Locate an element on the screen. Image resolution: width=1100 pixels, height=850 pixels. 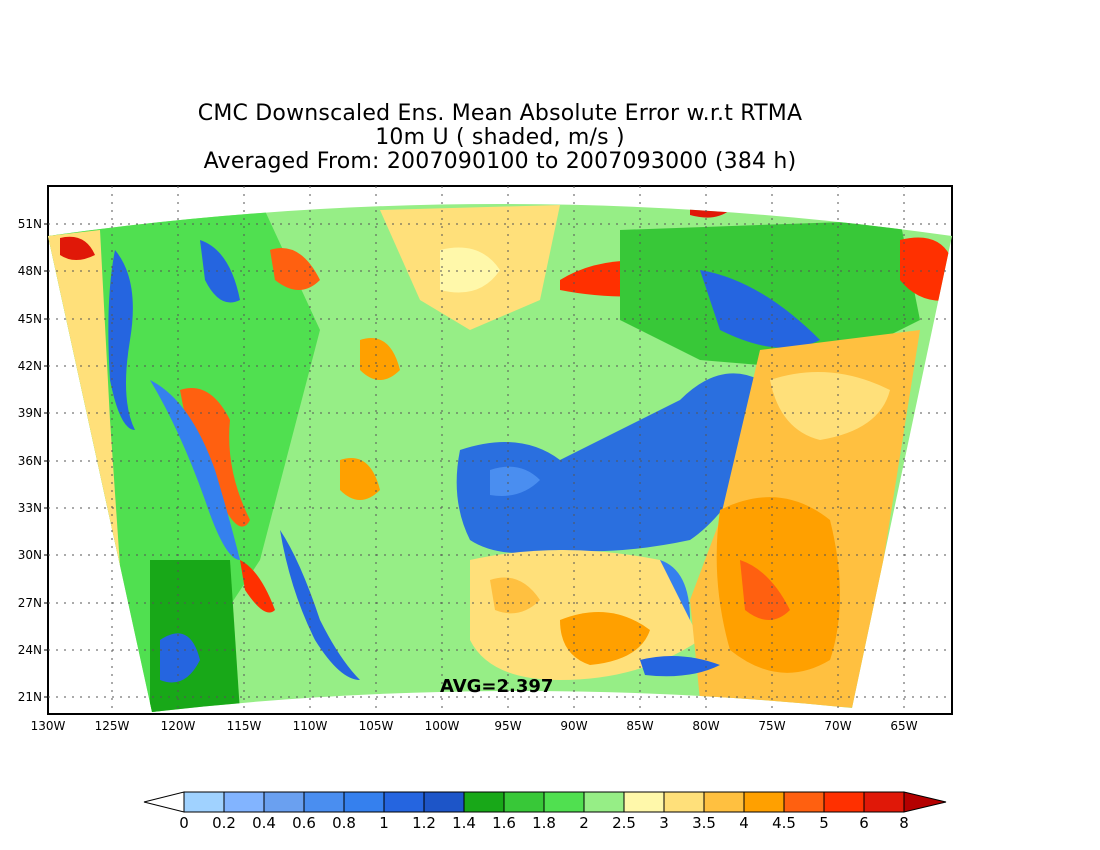
title-line-2: 10m U ( shaded, m/s ) is located at coordinates (500, 137).